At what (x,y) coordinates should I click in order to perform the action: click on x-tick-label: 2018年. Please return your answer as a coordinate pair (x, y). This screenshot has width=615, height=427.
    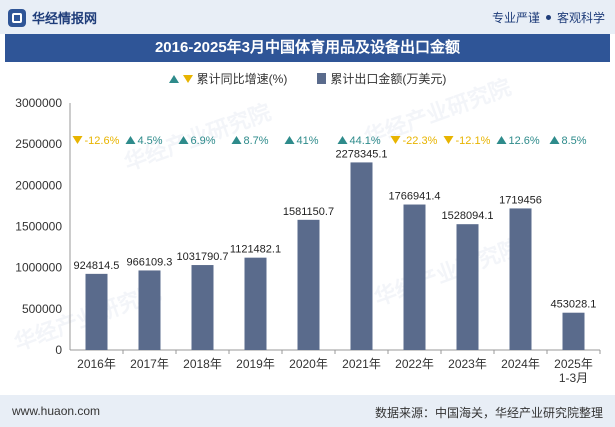
    Looking at the image, I should click on (202, 364).